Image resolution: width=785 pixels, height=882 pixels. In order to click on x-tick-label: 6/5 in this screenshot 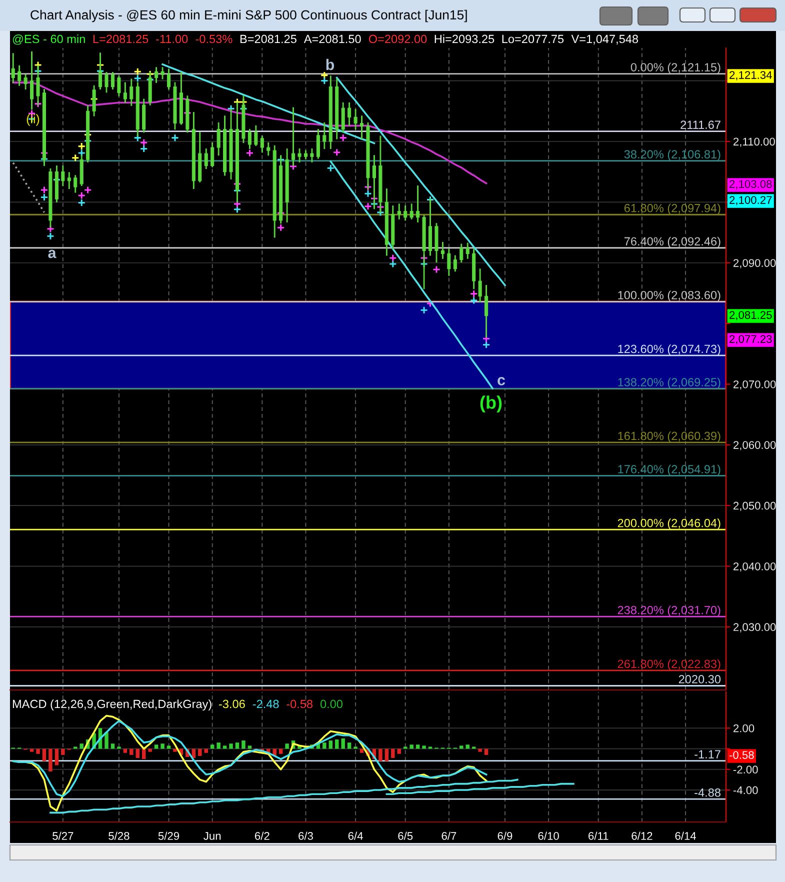, I will do `click(405, 836)`.